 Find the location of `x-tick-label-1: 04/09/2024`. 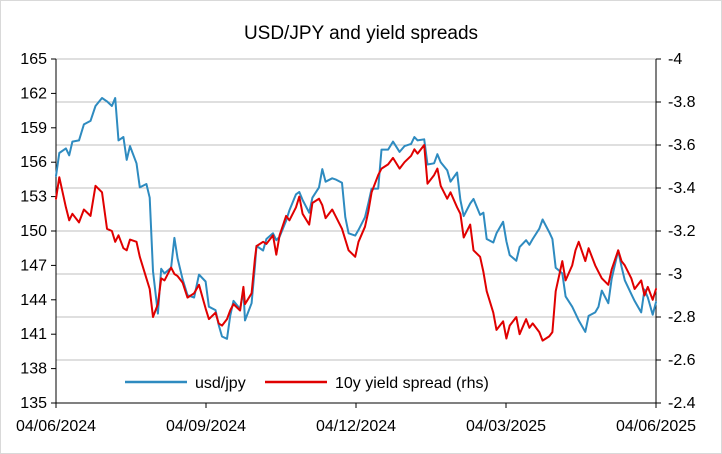

x-tick-label-1: 04/09/2024 is located at coordinates (206, 426).